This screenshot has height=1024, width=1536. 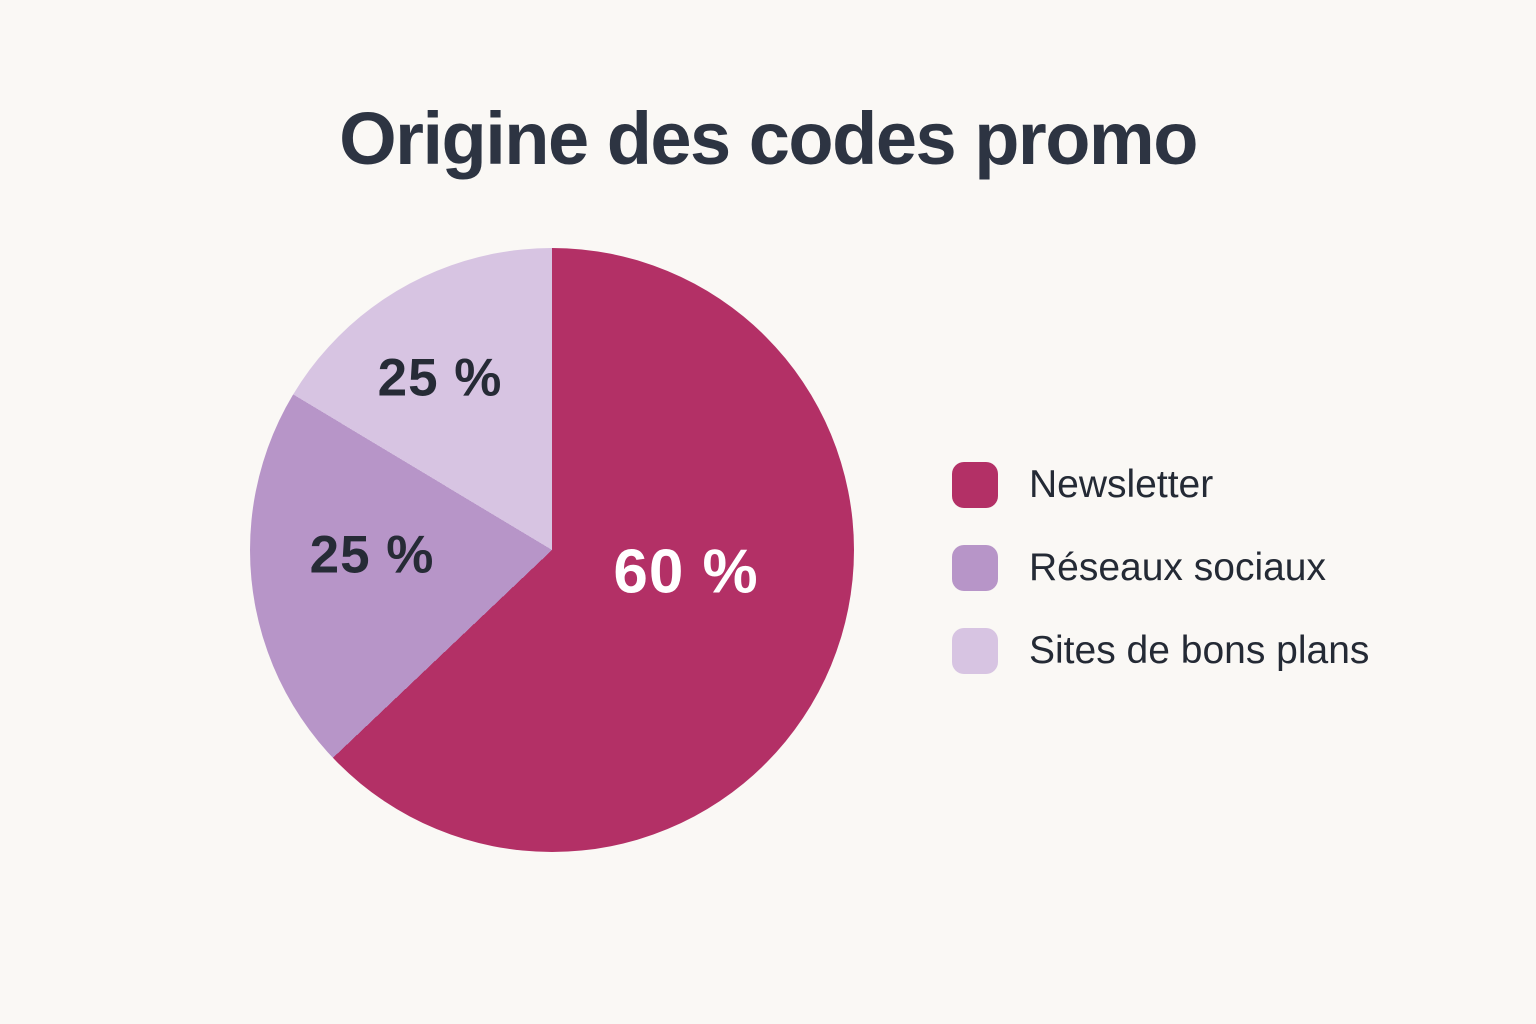 I want to click on legend-label-reseaux-sociaux: Réseaux sociaux, so click(x=1177, y=567).